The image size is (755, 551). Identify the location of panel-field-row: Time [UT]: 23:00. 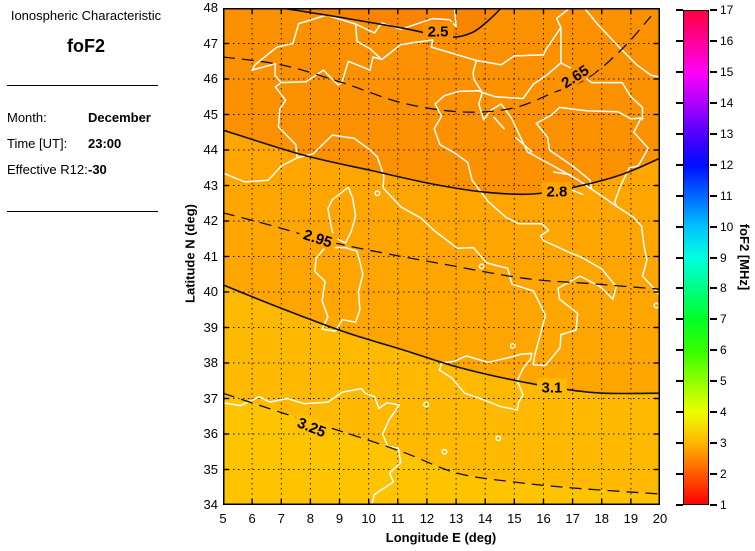
(89, 143).